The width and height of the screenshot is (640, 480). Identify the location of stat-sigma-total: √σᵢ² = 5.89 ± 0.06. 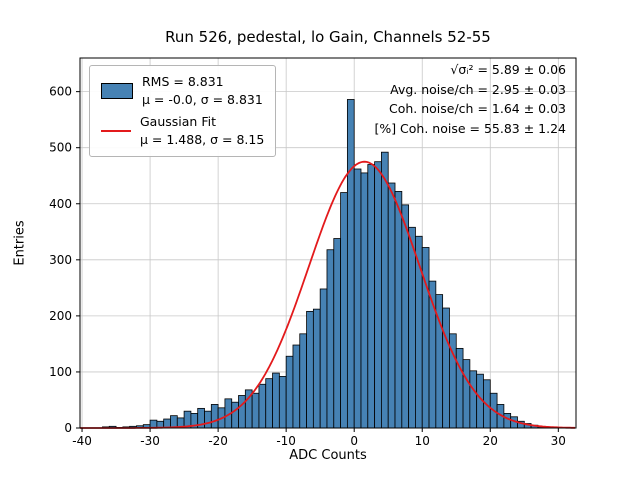
(508, 69).